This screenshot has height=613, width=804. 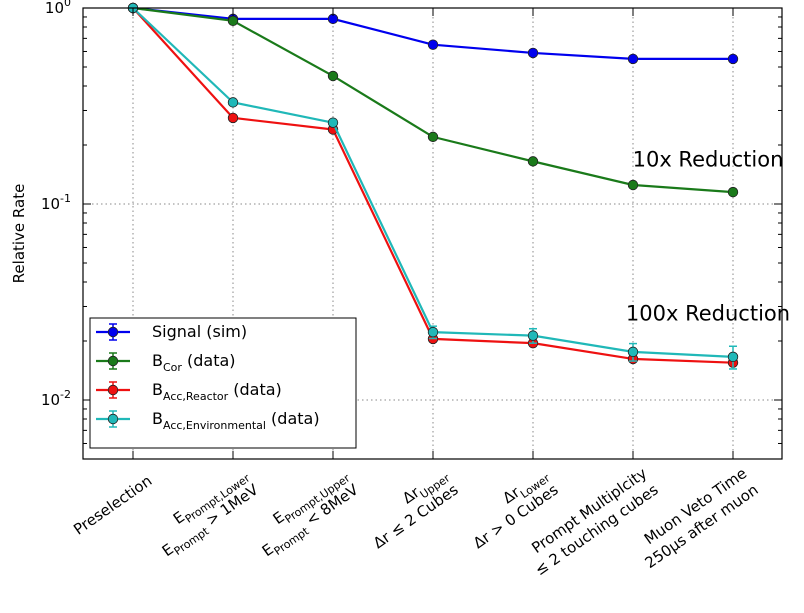 I want to click on legend-label: BAcc,Reactor (data), so click(x=217, y=391).